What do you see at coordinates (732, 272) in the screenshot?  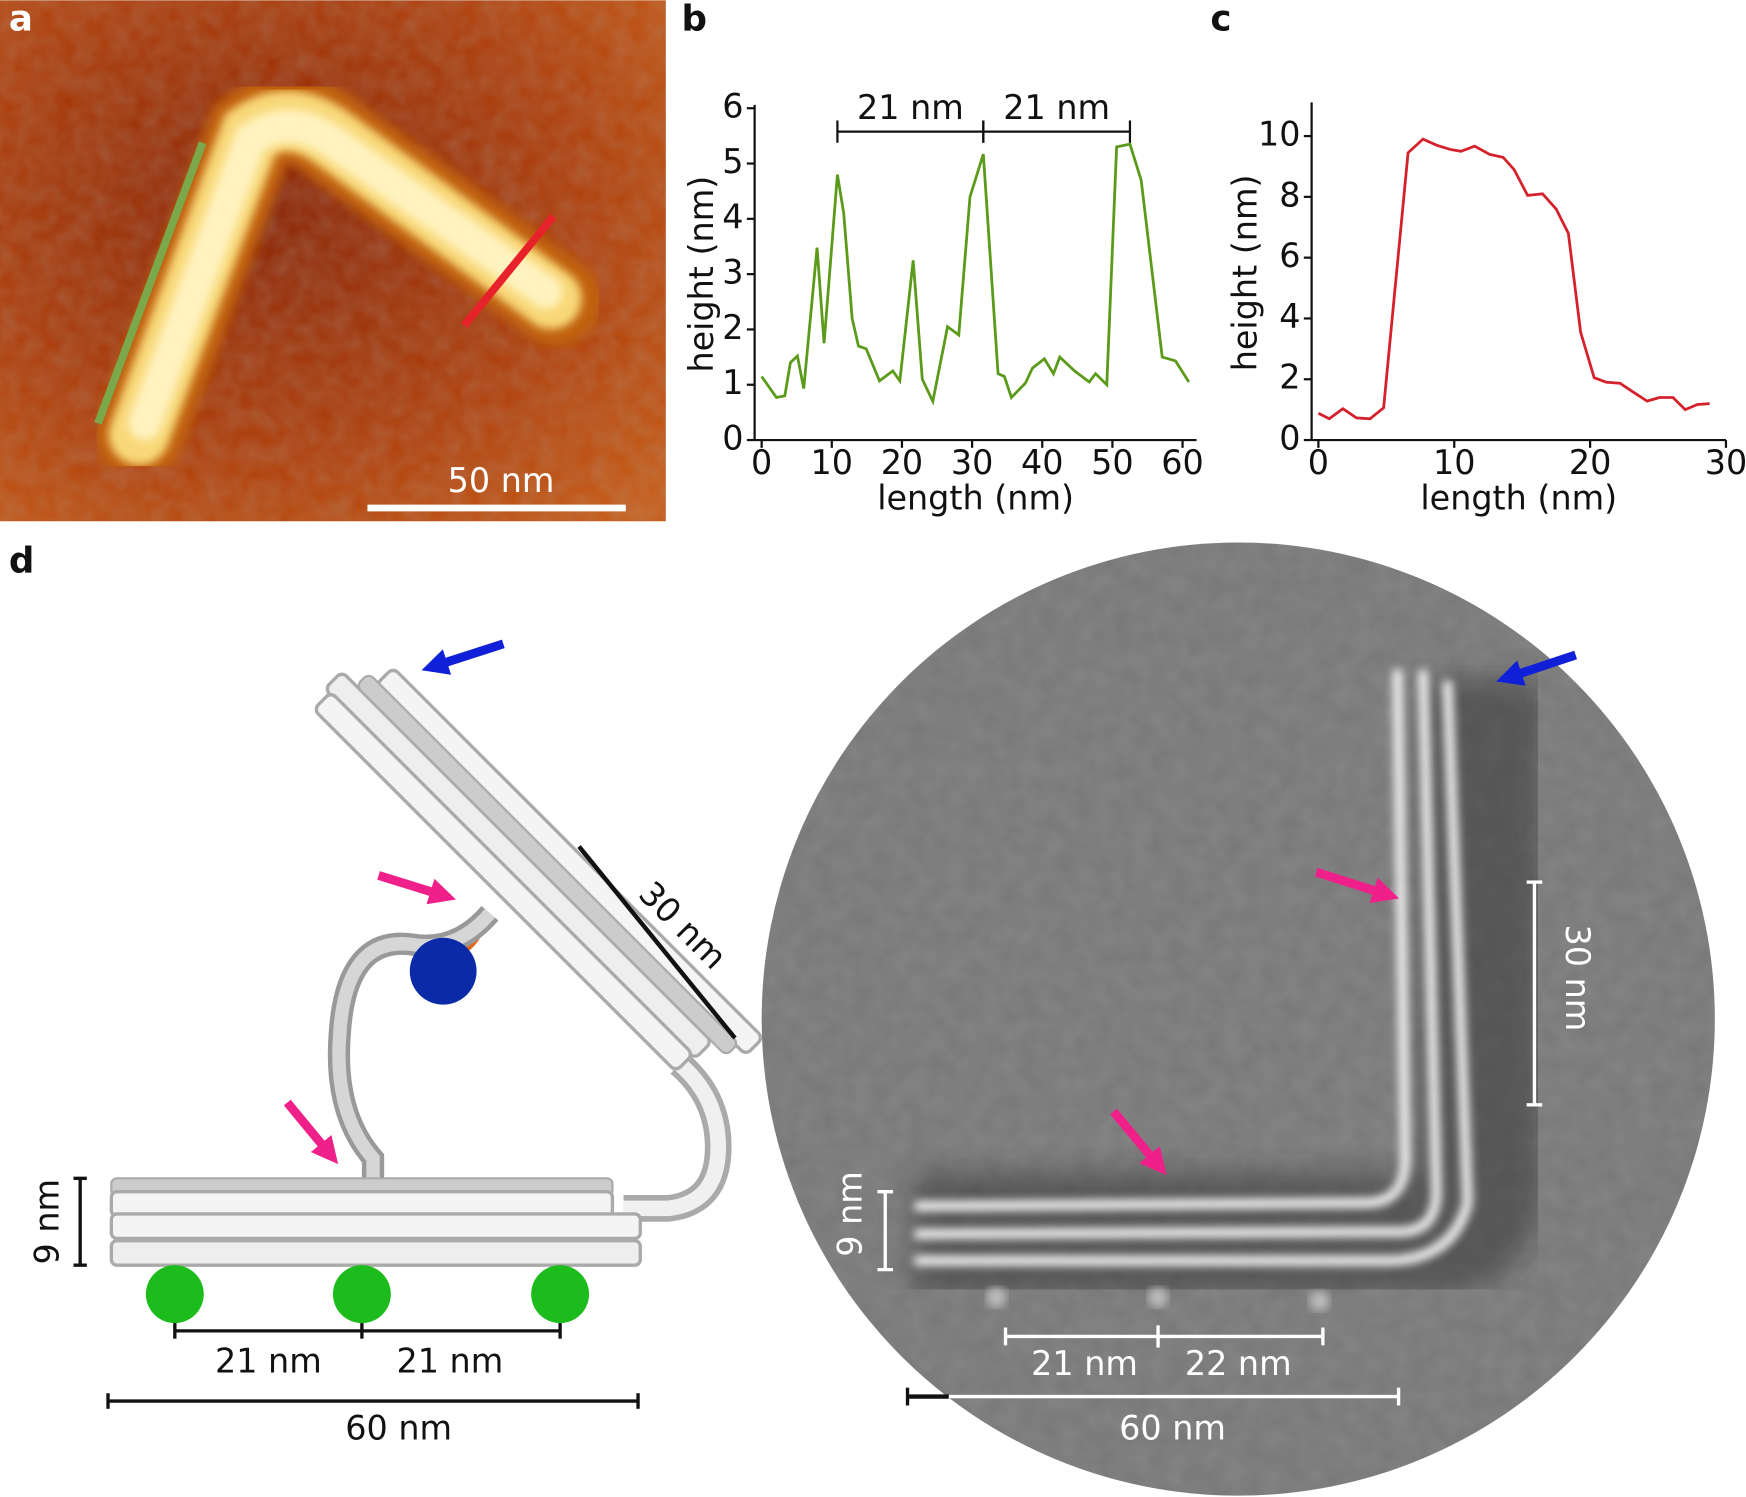 I see `y-tick-label: 3` at bounding box center [732, 272].